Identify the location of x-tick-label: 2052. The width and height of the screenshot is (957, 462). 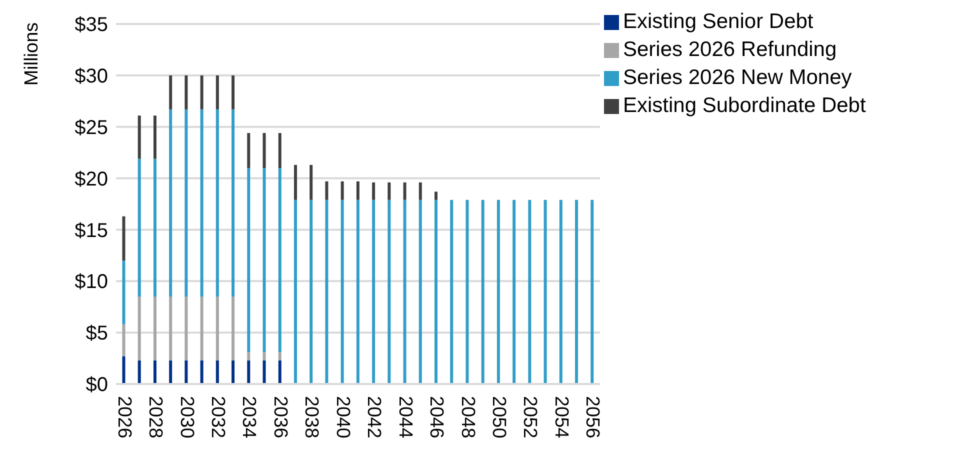
(529, 417).